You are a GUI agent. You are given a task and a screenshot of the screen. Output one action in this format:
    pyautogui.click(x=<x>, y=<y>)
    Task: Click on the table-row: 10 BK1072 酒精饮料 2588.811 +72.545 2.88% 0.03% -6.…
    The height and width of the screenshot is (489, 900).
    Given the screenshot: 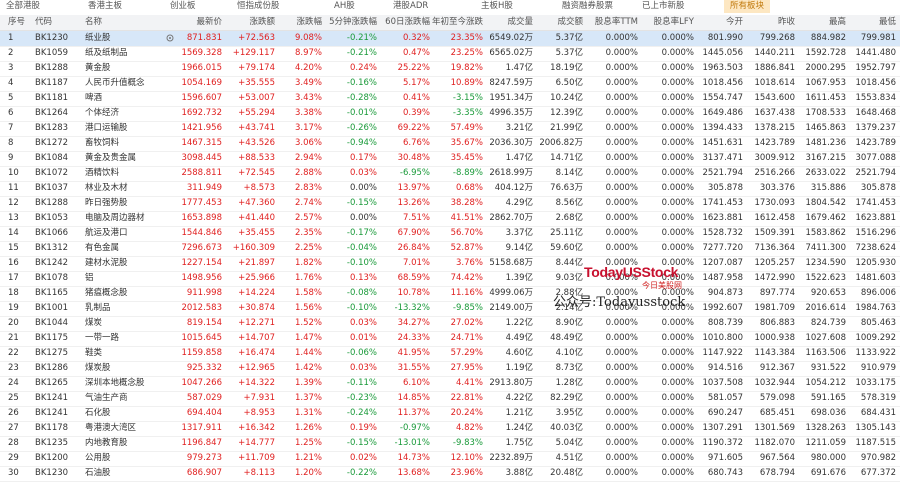 What is the action you would take?
    pyautogui.click(x=450, y=174)
    